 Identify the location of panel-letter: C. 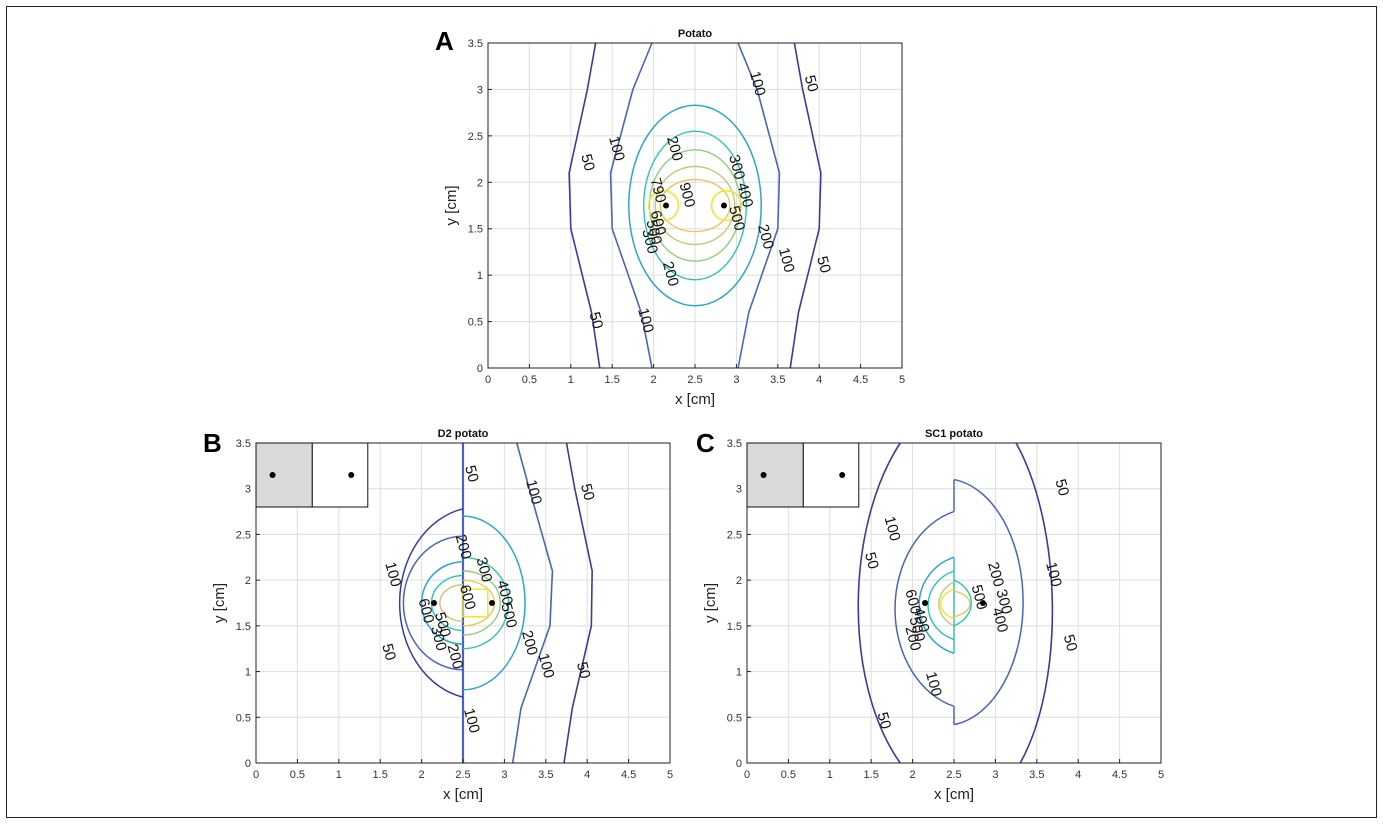
(705, 443).